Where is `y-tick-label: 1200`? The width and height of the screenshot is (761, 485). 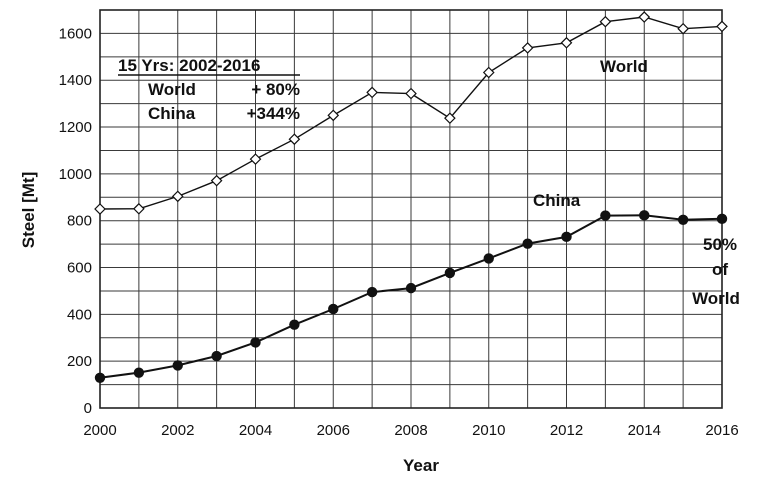 y-tick-label: 1200 is located at coordinates (75, 127).